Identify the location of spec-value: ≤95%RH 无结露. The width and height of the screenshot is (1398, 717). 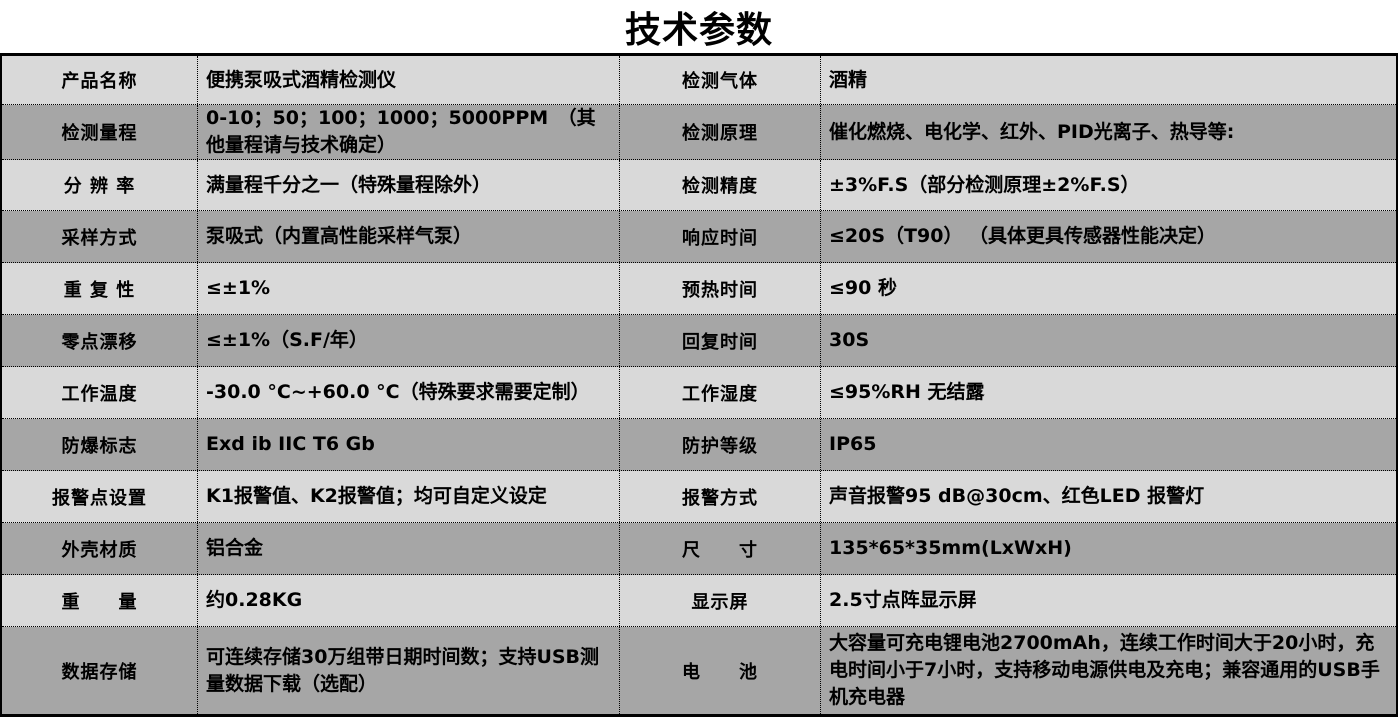
(907, 392).